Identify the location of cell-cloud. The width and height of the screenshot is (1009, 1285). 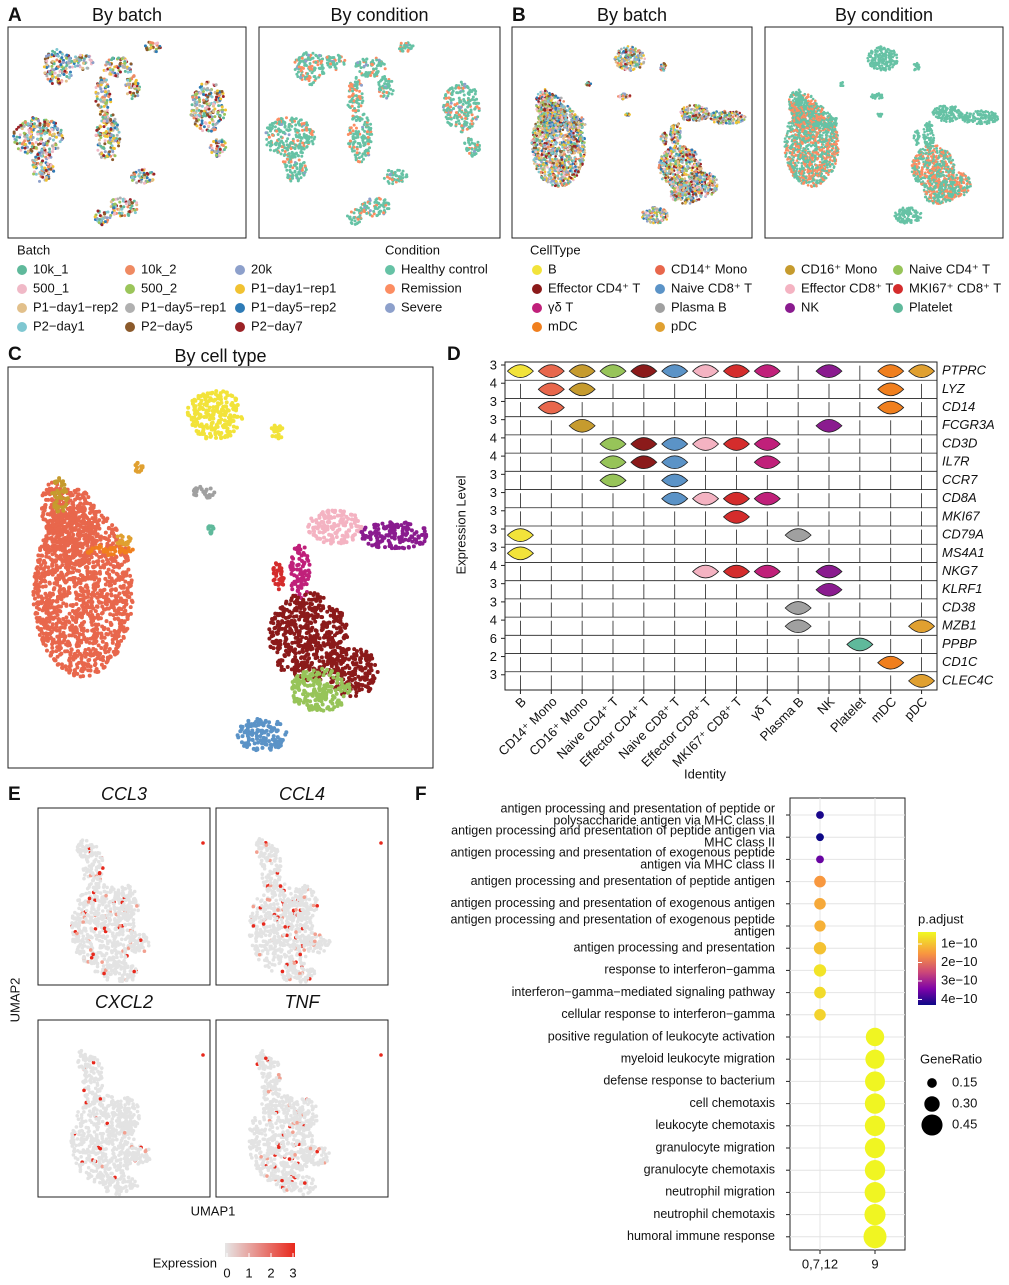
(638, 135).